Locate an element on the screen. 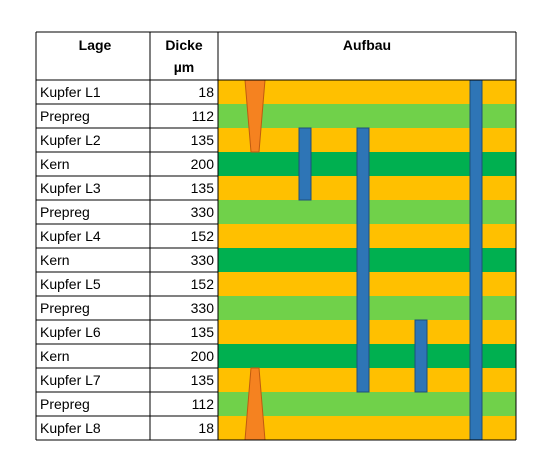 Image resolution: width=540 pixels, height=470 pixels. layer-name: Kupfer L7 is located at coordinates (70, 380).